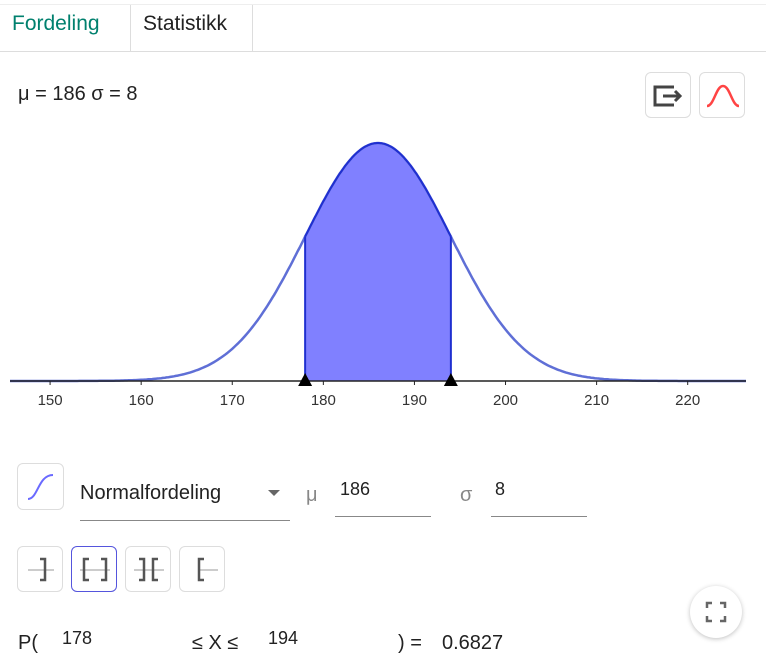  What do you see at coordinates (185, 520) in the screenshot?
I see `select-underline` at bounding box center [185, 520].